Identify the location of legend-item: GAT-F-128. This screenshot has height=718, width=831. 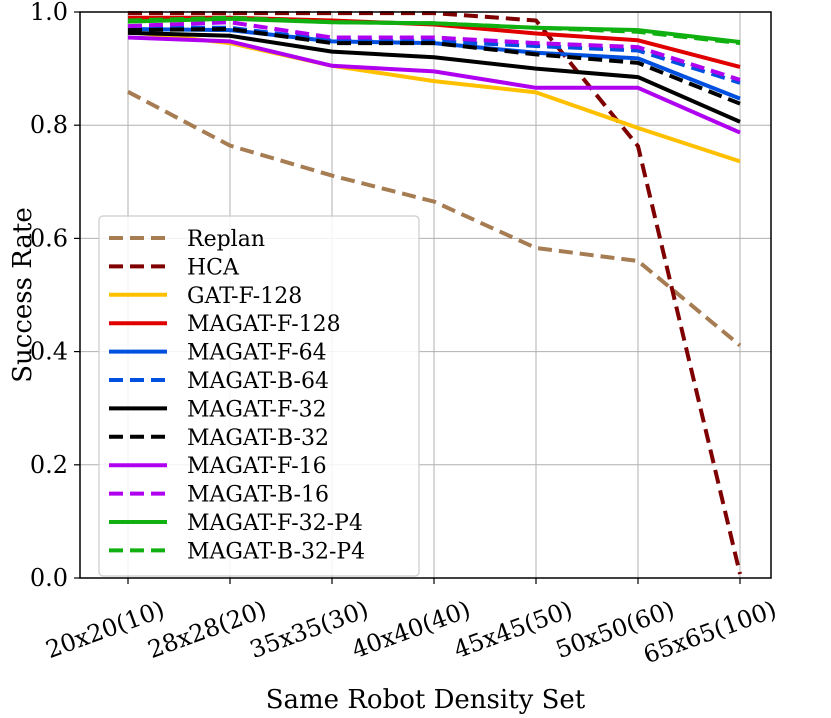
(205, 296).